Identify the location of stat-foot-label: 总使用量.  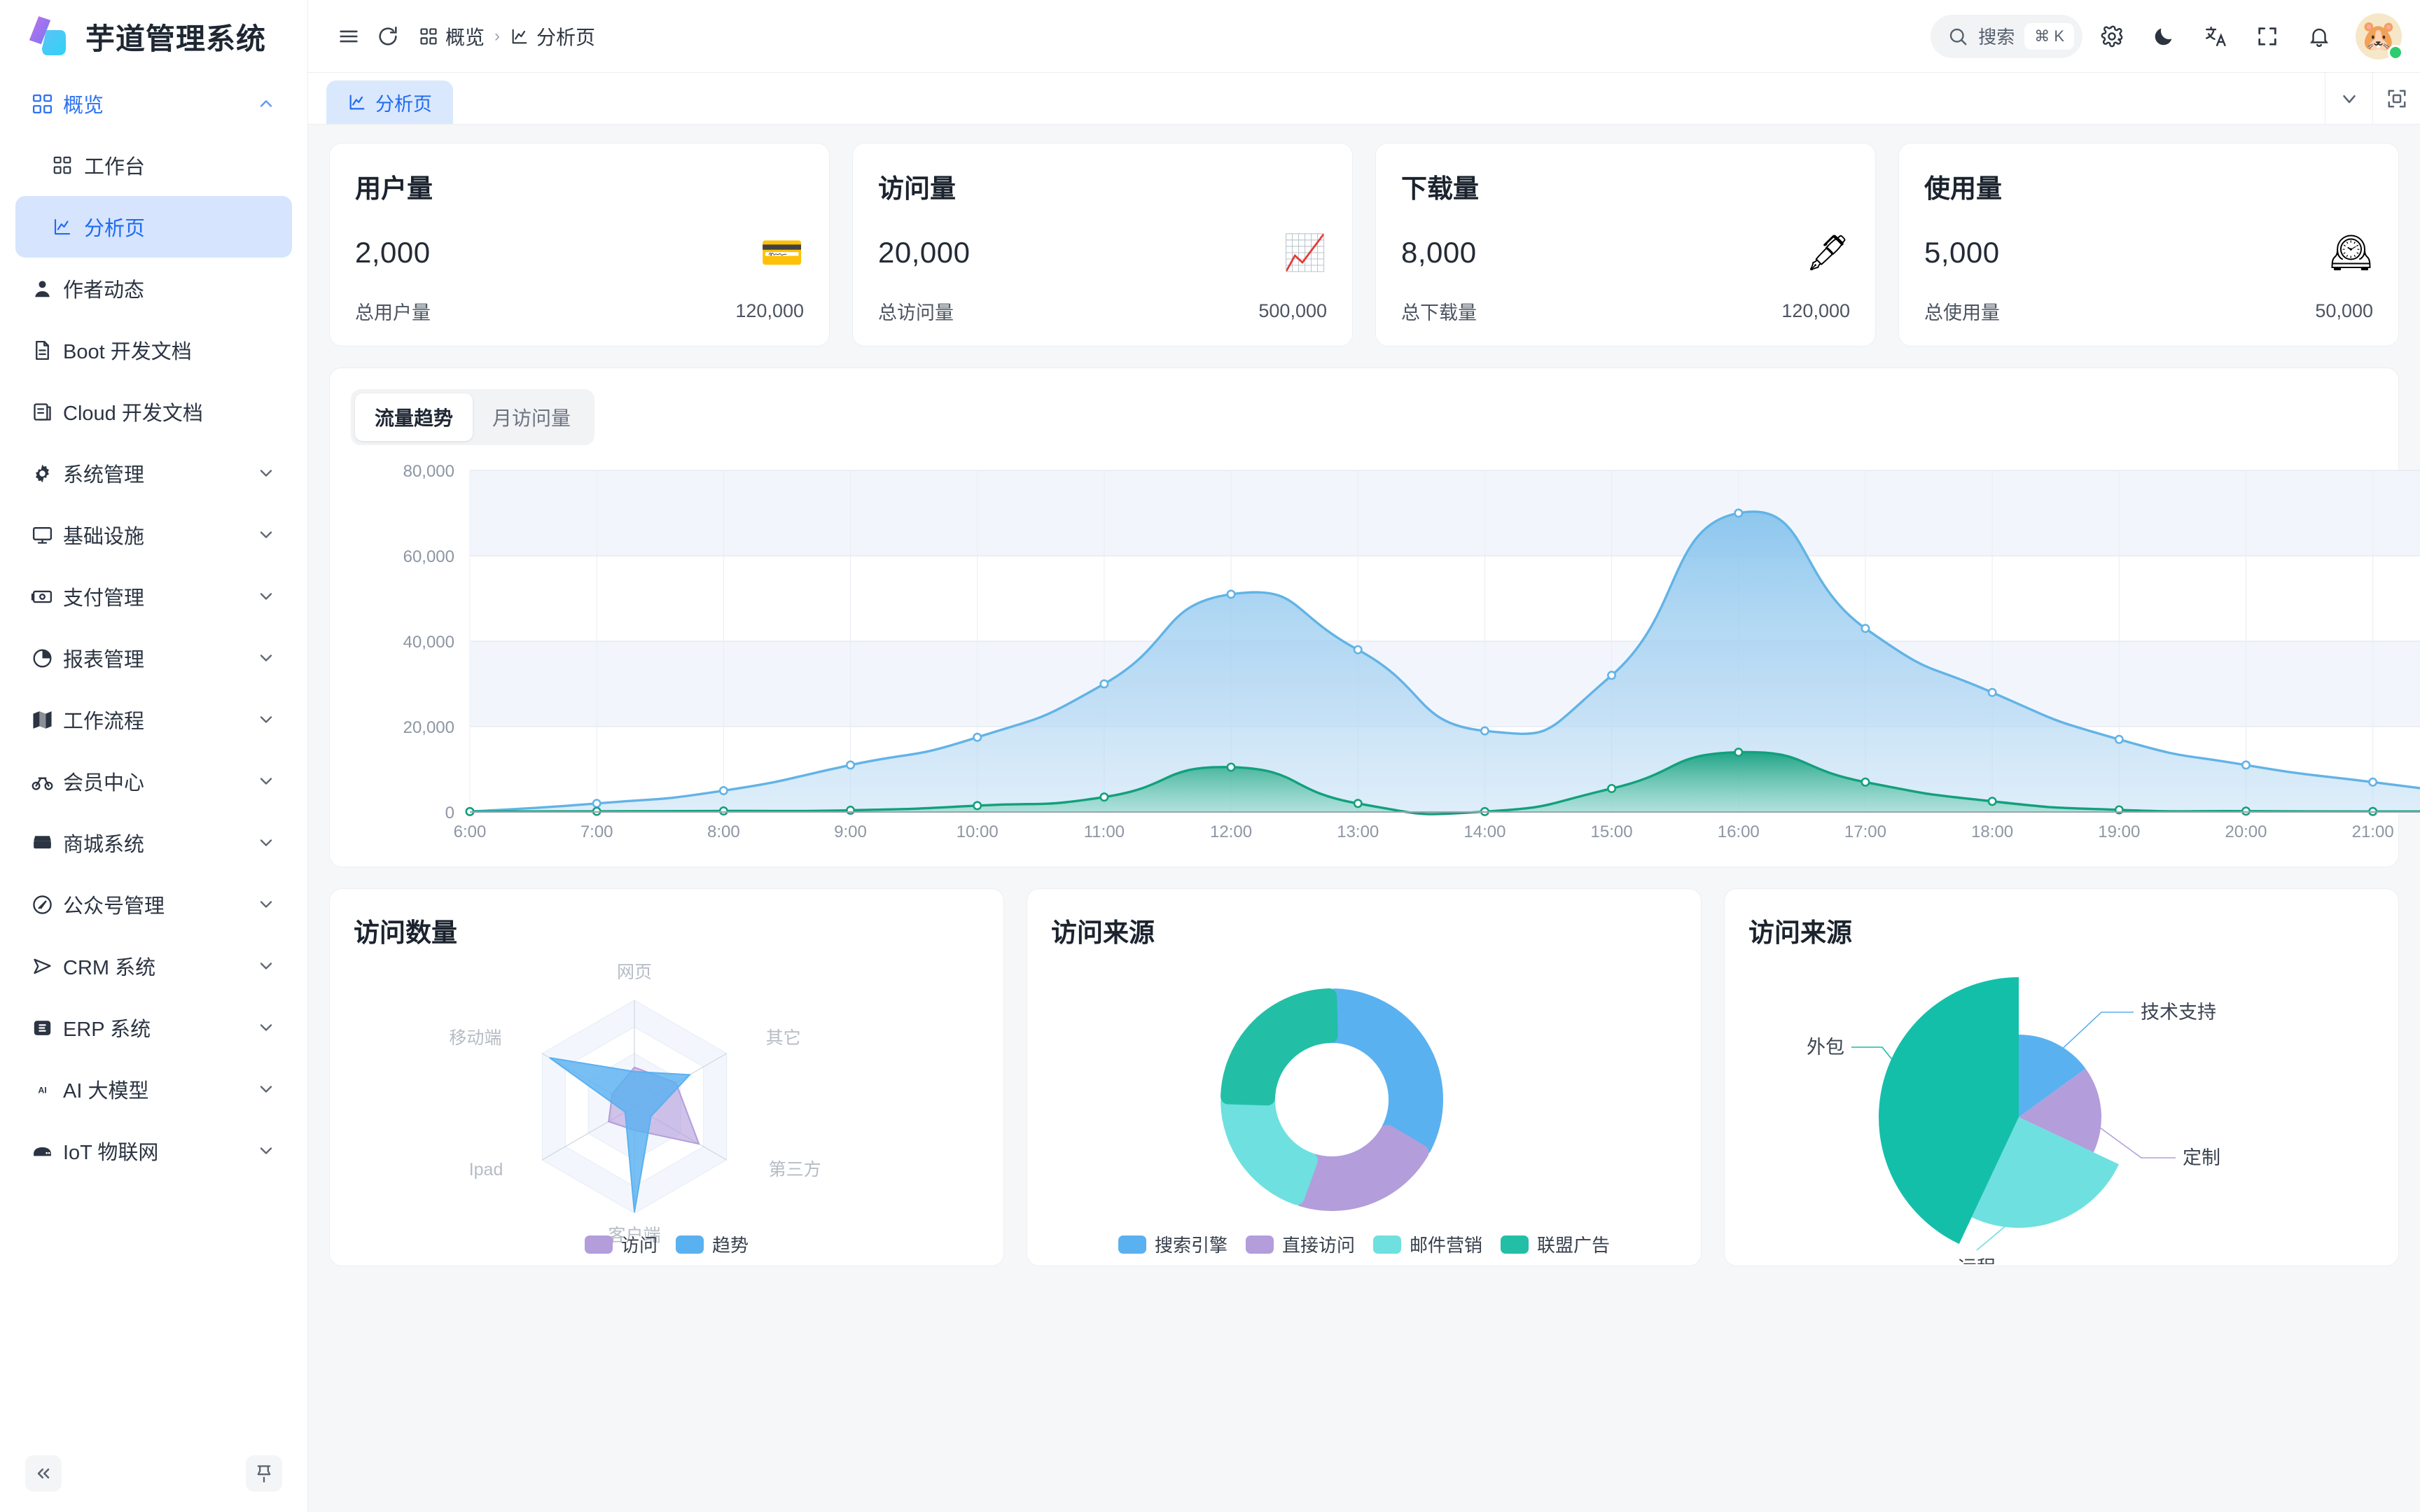
(1962, 312).